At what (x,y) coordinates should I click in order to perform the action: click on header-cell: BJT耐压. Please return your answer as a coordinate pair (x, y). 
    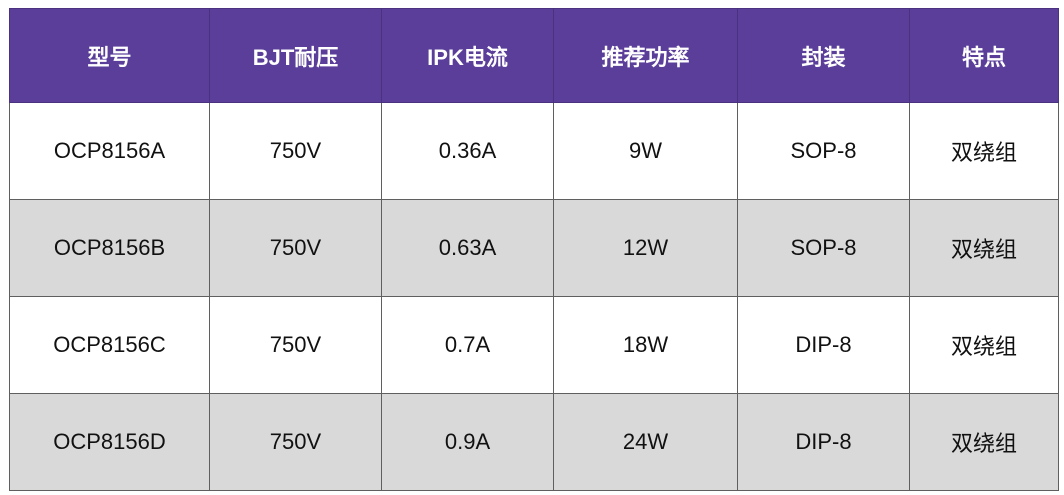
    Looking at the image, I should click on (295, 55).